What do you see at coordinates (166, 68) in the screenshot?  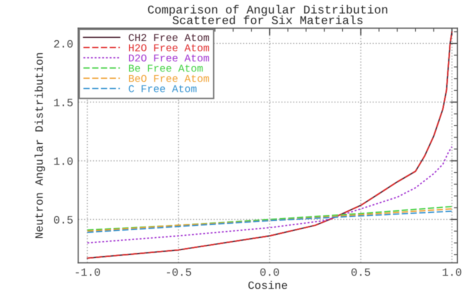 I see `legend-label: Be Free Atom` at bounding box center [166, 68].